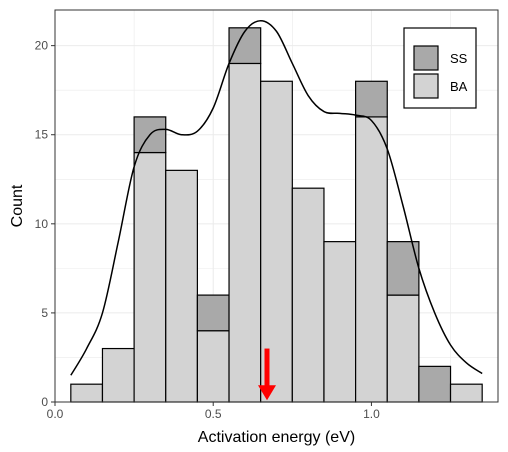  Describe the element at coordinates (459, 86) in the screenshot. I see `legend-label-ba: BA` at that location.